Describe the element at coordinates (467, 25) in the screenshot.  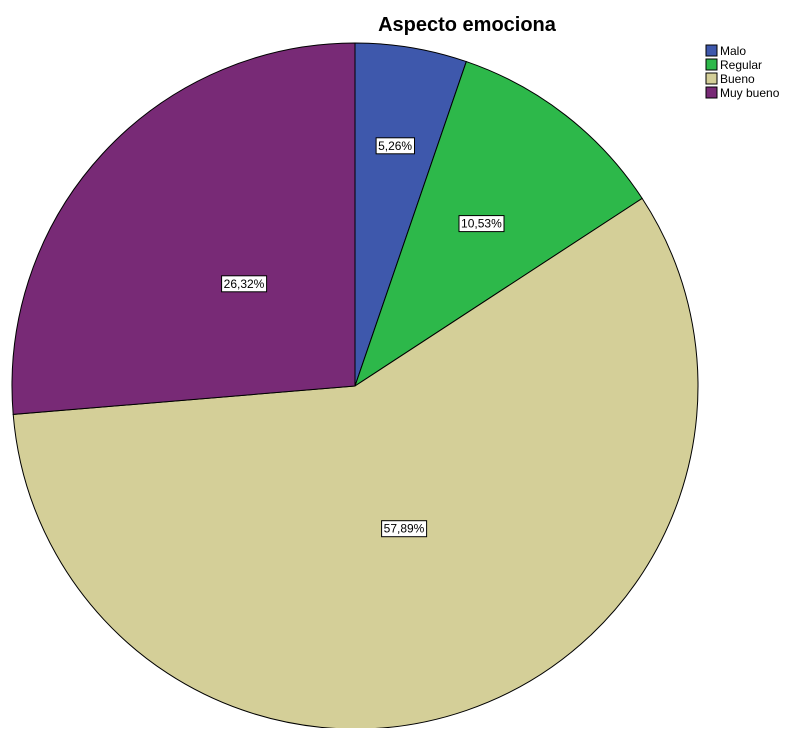
I see `chart-title: Aspecto emociona` at that location.